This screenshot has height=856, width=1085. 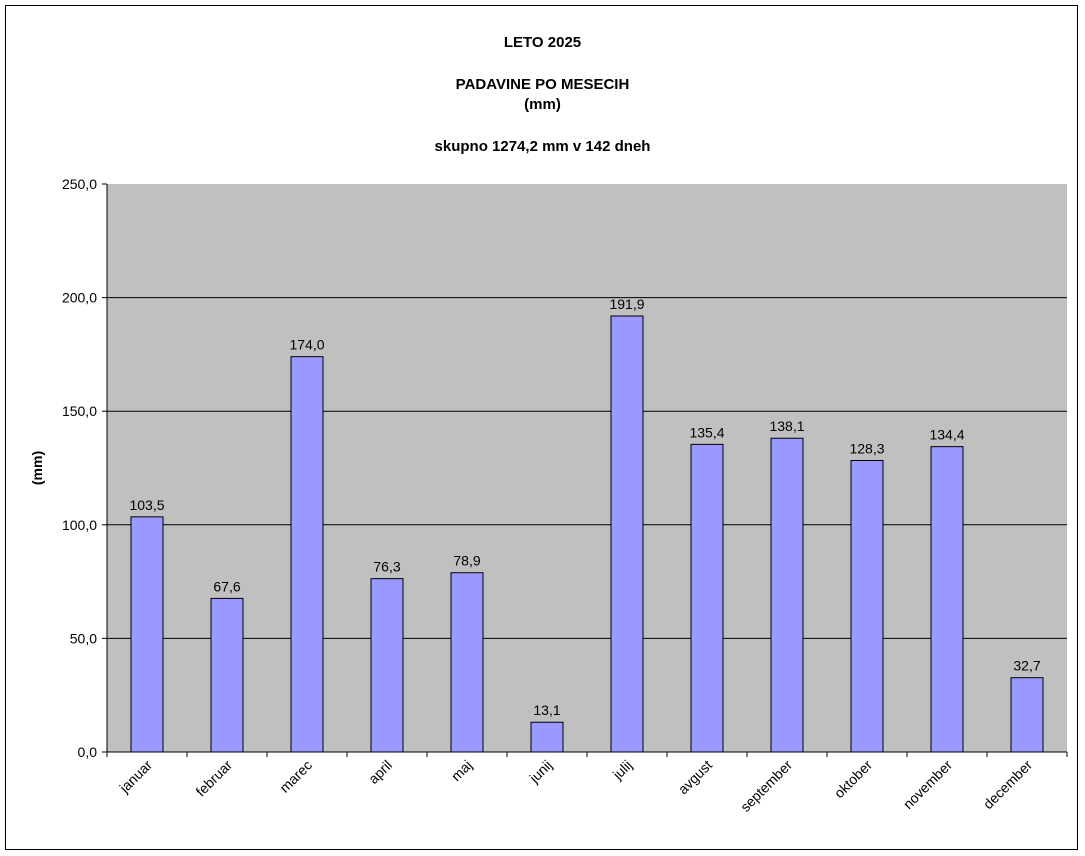 I want to click on bar-value-label: 138,1, so click(x=786, y=426).